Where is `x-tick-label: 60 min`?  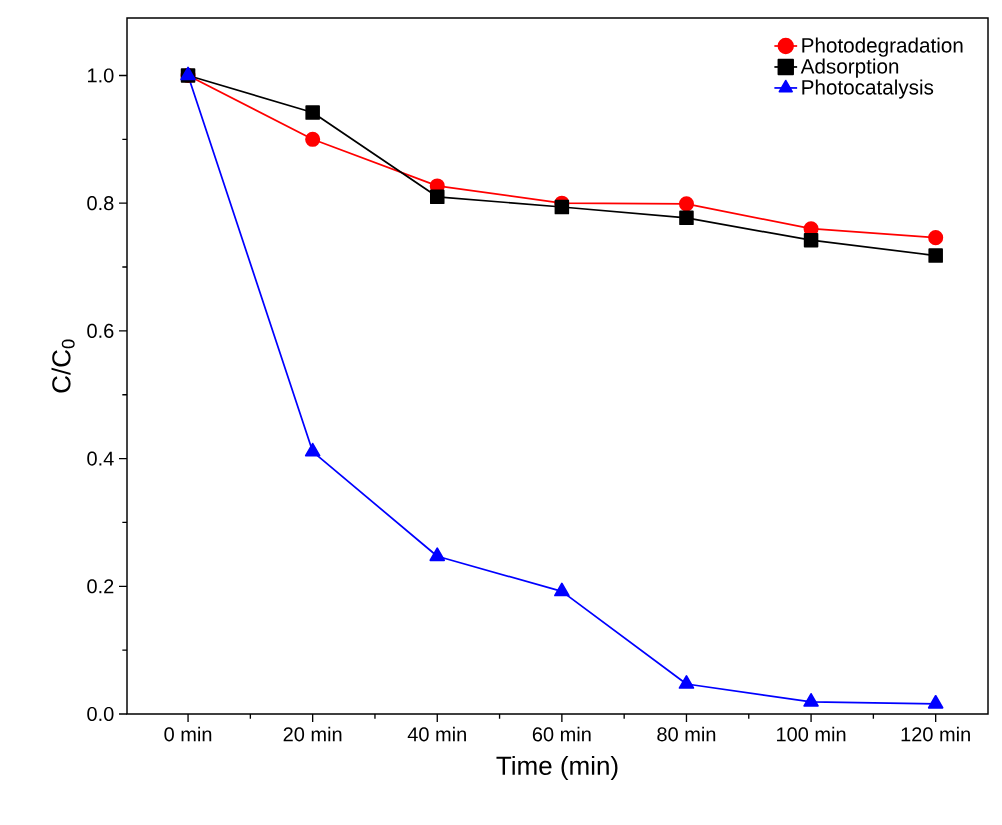 x-tick-label: 60 min is located at coordinates (561, 734).